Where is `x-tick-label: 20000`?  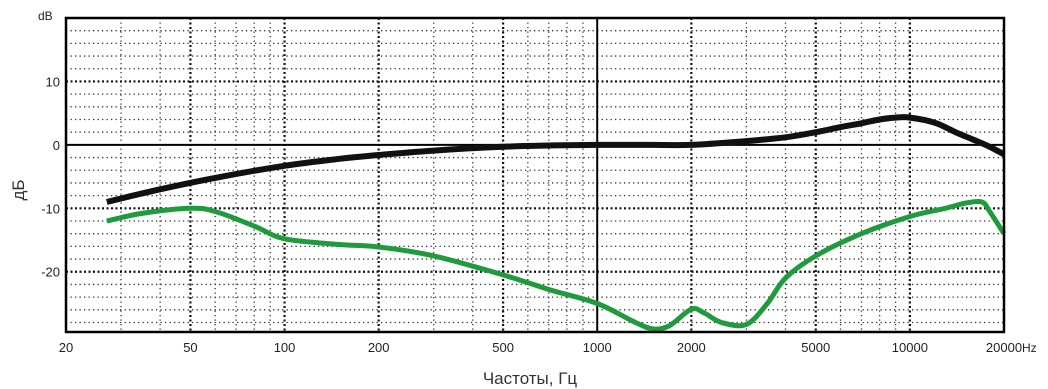
x-tick-label: 20000 is located at coordinates (1004, 347).